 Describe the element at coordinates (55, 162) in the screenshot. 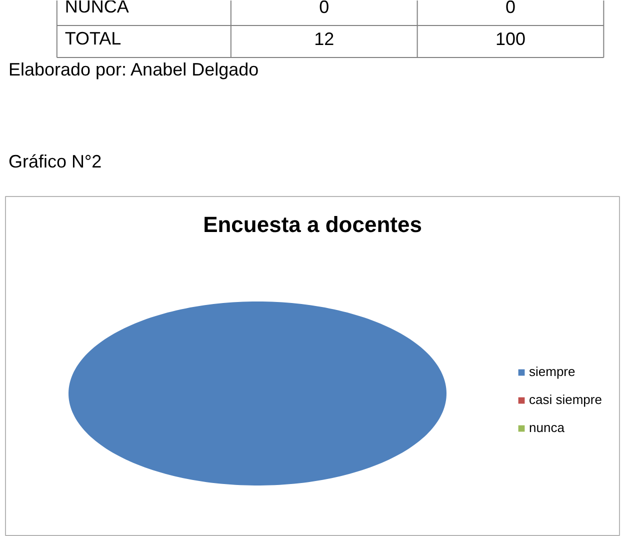

I see `text: Gráfico N°2` at that location.